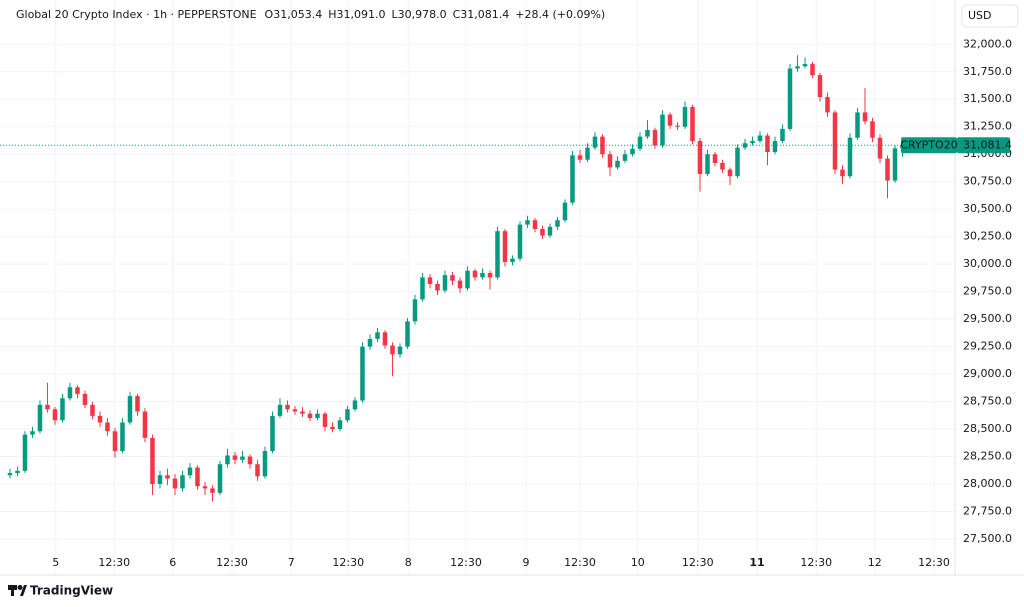 This screenshot has width=1024, height=607. What do you see at coordinates (987, 511) in the screenshot?
I see `y-tick-label: 27,750.0` at bounding box center [987, 511].